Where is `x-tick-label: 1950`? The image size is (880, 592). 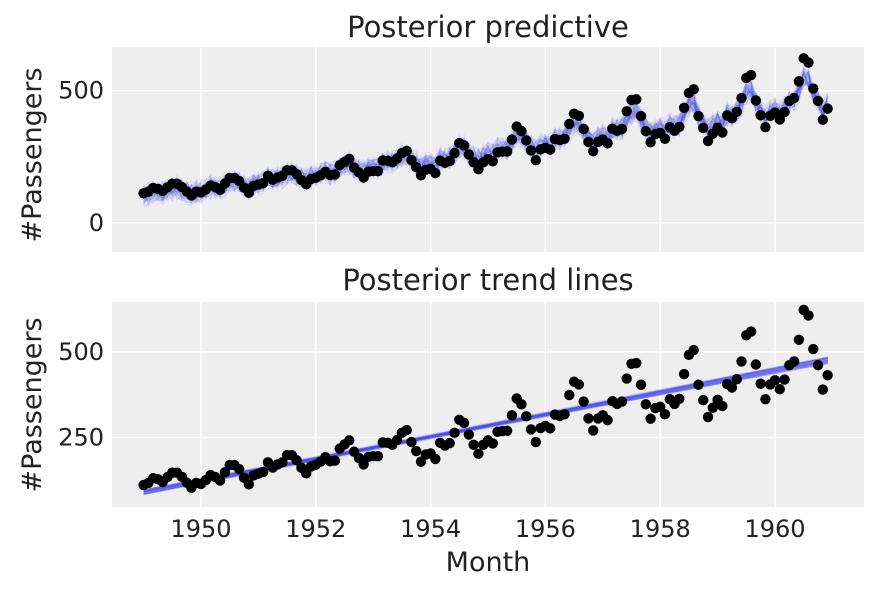
x-tick-label: 1950 is located at coordinates (200, 529).